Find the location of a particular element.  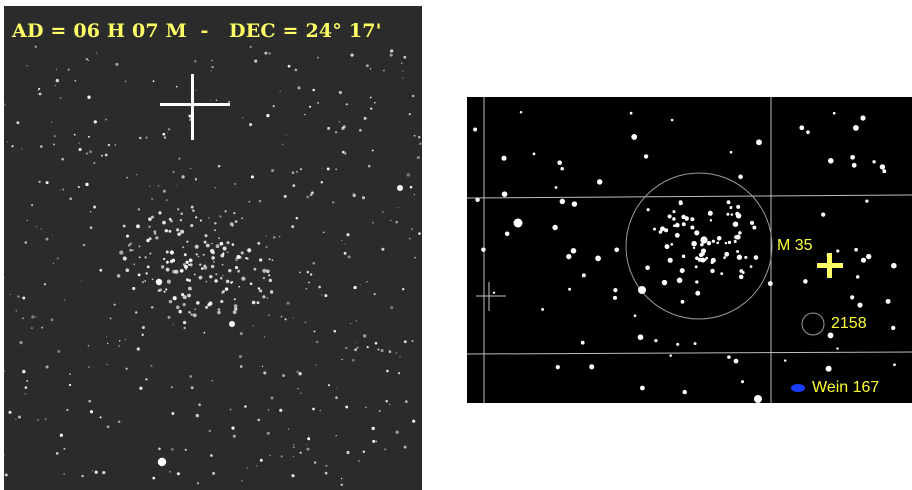

m35-label: M 35 is located at coordinates (795, 245).